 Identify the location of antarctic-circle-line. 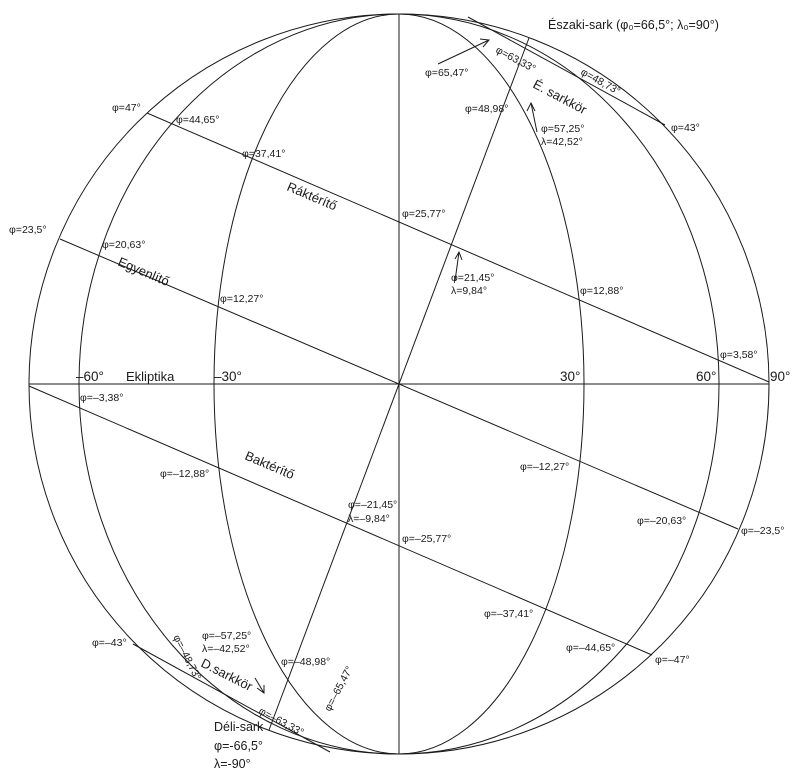
(231, 698).